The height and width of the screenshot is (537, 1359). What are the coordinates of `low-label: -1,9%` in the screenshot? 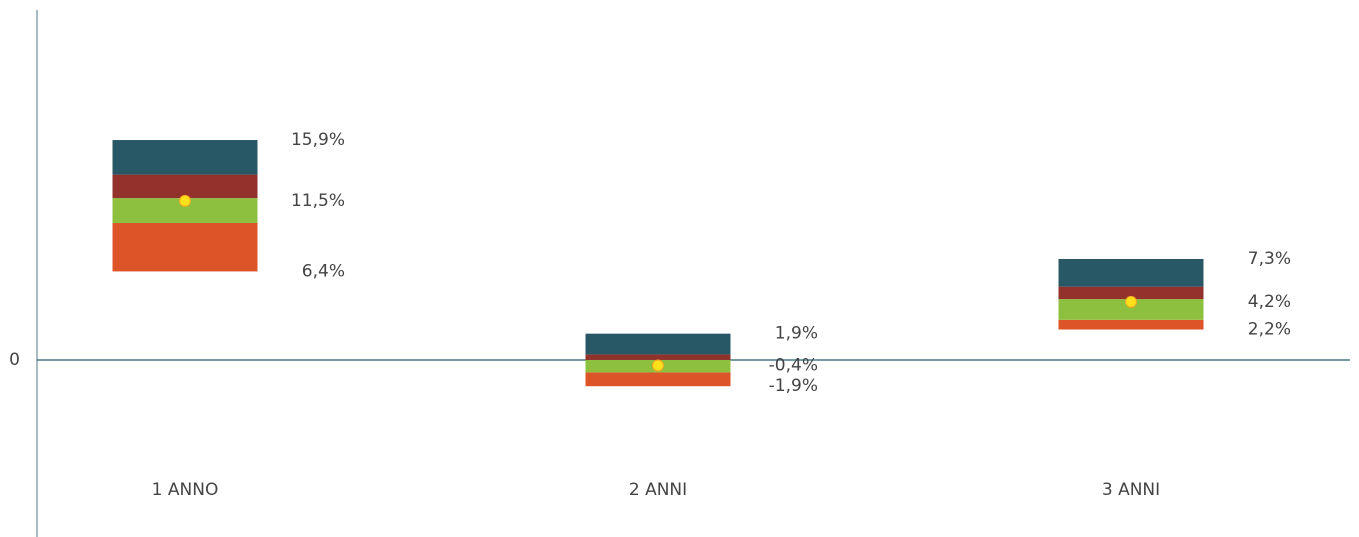 It's located at (793, 386).